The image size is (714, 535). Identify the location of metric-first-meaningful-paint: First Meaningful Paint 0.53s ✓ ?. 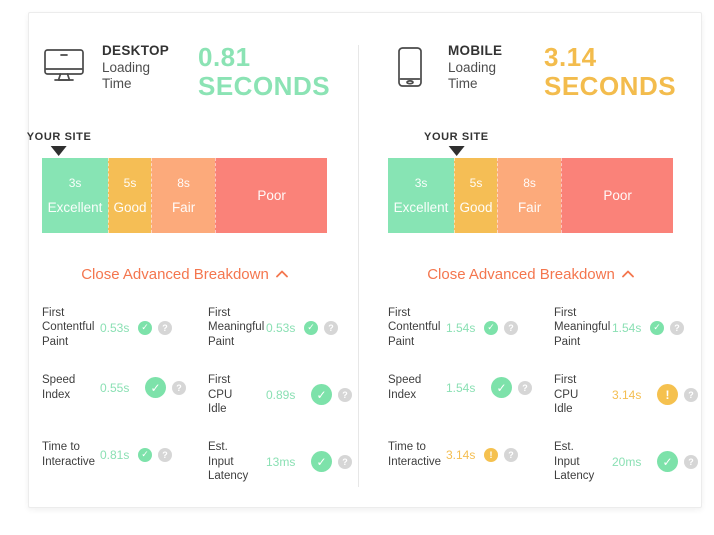
(280, 327).